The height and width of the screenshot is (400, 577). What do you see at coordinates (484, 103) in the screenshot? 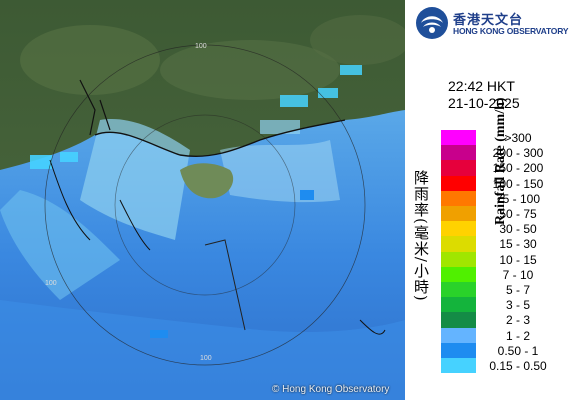
I see `observation-date: 21-10-2025` at bounding box center [484, 103].